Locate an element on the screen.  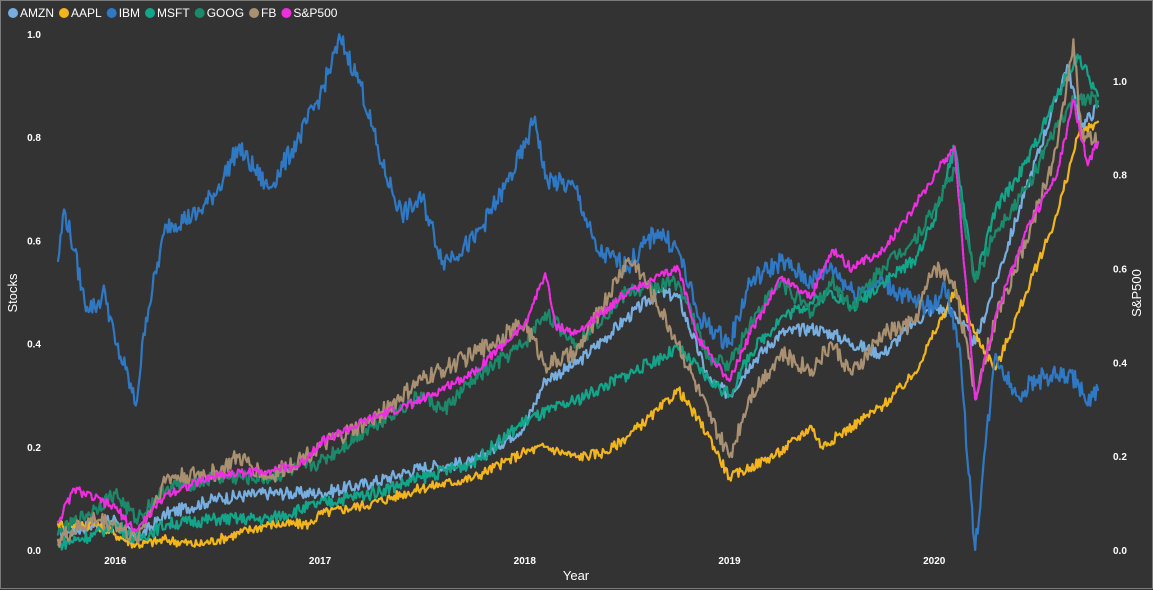
y2-tick-label: 1.0 is located at coordinates (1120, 82).